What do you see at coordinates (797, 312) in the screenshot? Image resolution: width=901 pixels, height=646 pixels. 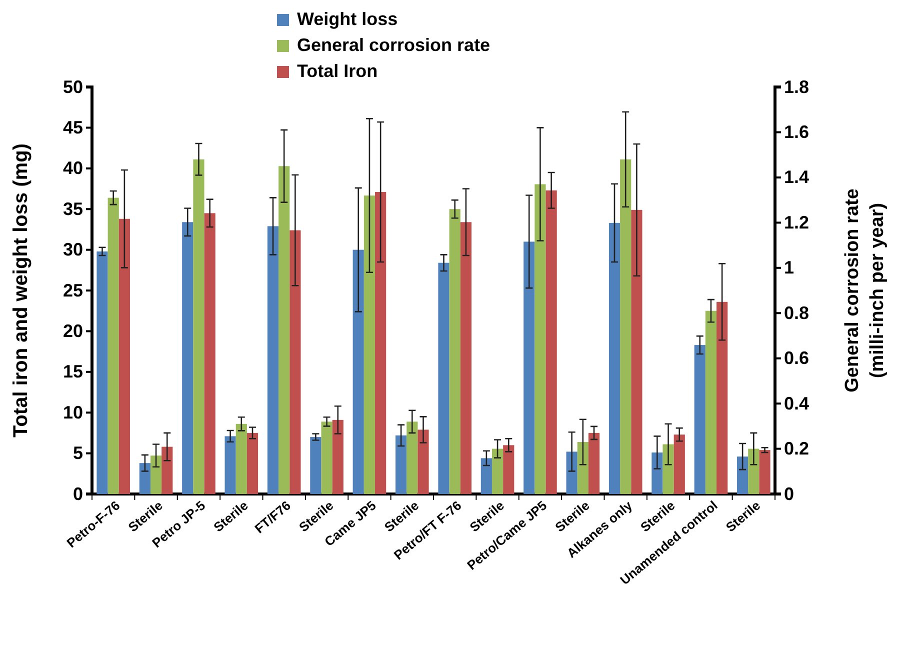 I see `y2-tick-label: 0.8` at bounding box center [797, 312].